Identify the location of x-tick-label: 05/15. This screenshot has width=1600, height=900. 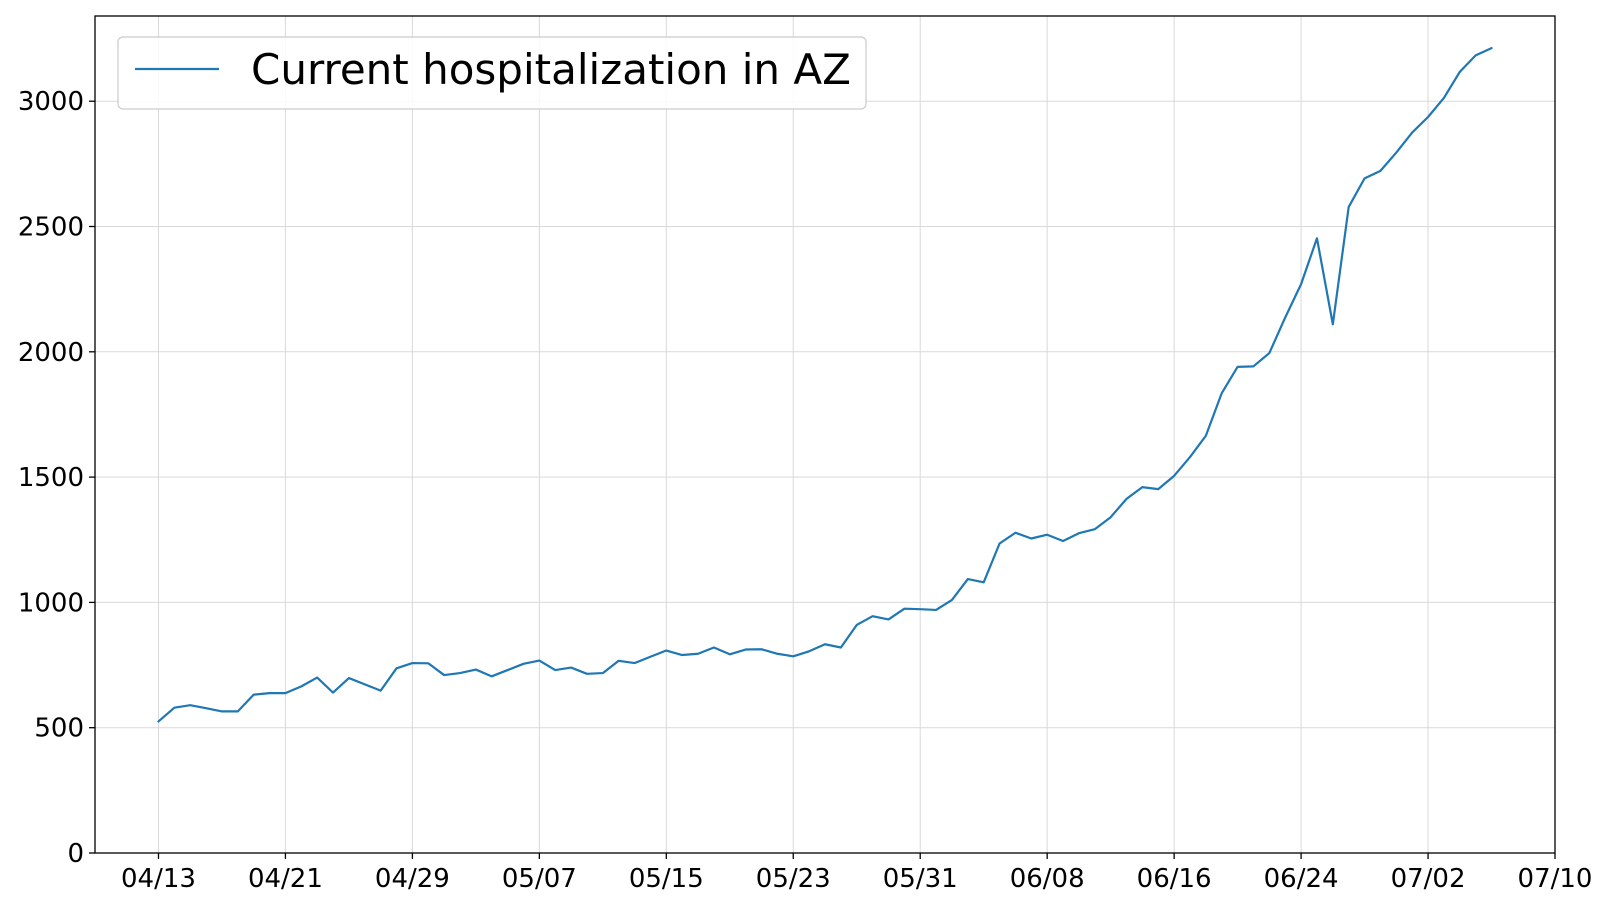
(666, 879).